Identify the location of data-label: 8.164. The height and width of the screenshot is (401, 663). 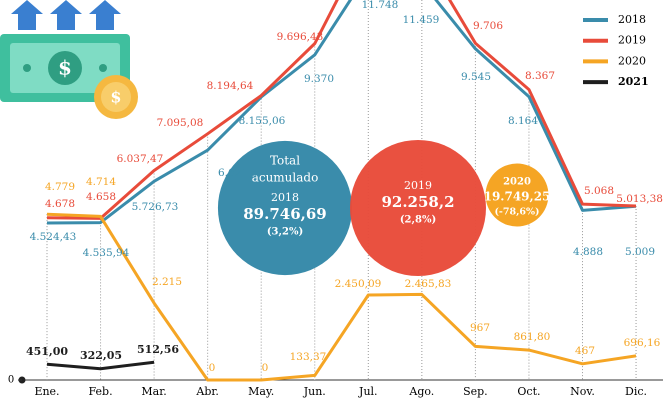
(523, 121).